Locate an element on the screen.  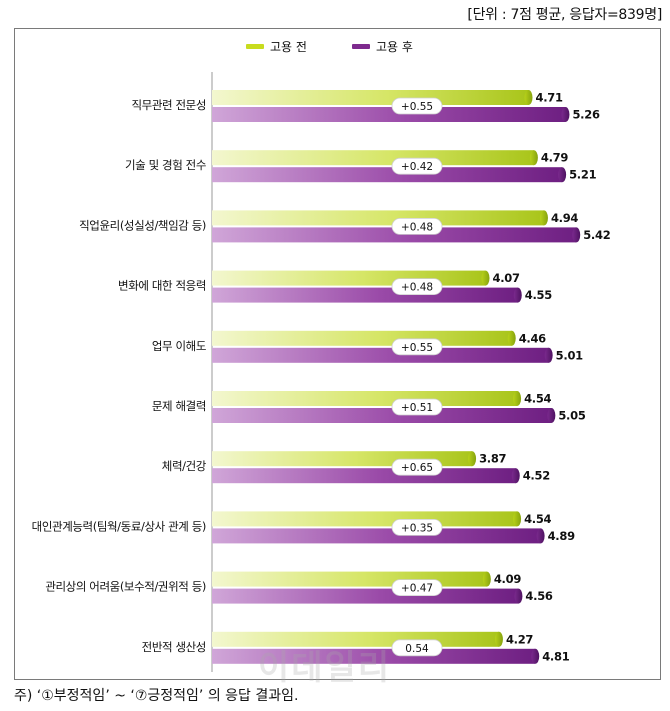
category-label: 전반적 생산성 is located at coordinates (174, 647).